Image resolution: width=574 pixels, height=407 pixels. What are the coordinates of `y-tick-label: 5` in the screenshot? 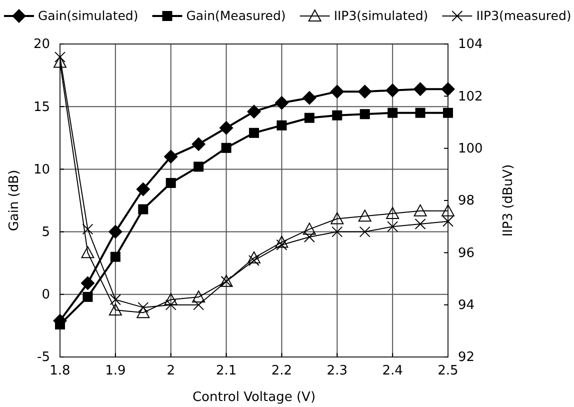 It's located at (46, 232).